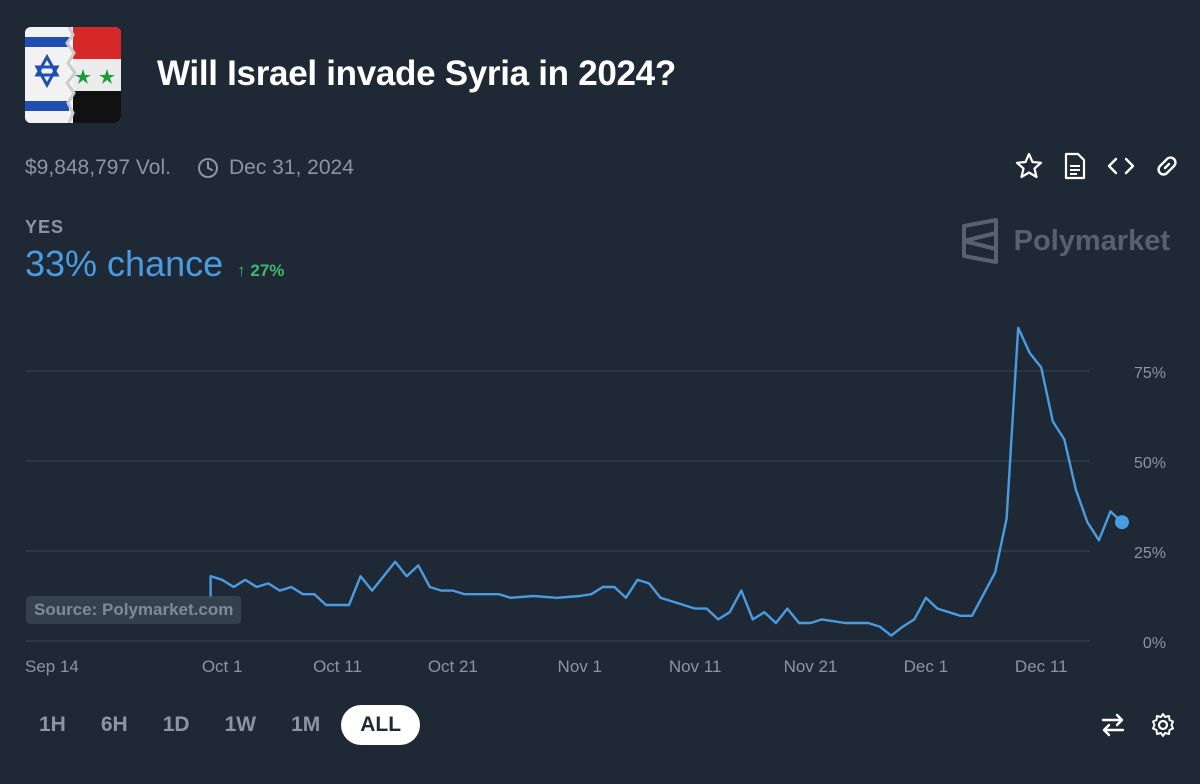  I want to click on israel-syria-flags-image, so click(73, 75).